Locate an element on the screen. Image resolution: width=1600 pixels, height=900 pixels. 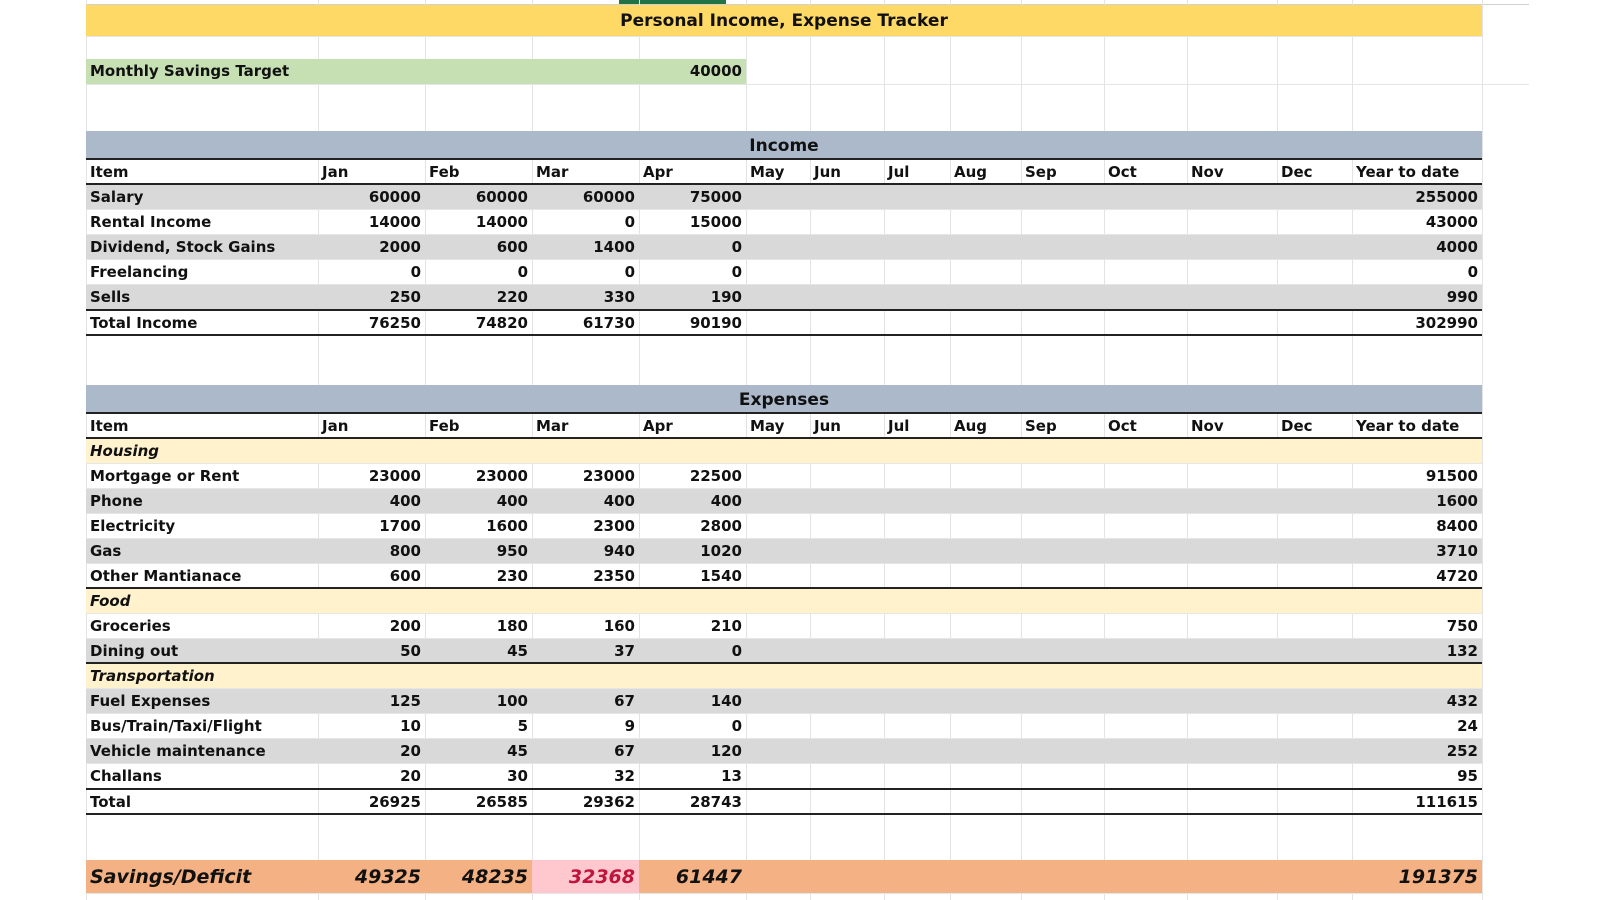
income-mar: 1400 is located at coordinates (614, 247).